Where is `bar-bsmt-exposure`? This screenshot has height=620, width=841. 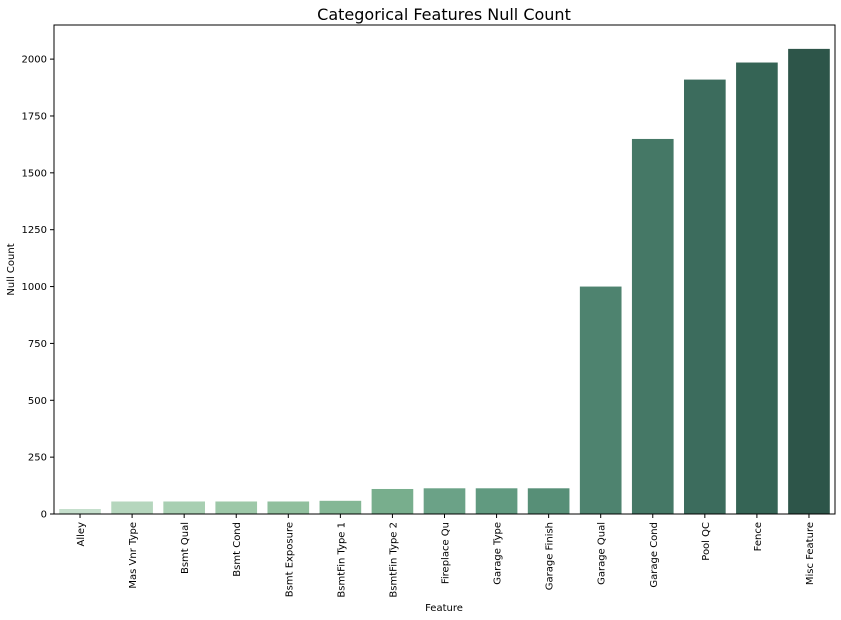
bar-bsmt-exposure is located at coordinates (288, 507).